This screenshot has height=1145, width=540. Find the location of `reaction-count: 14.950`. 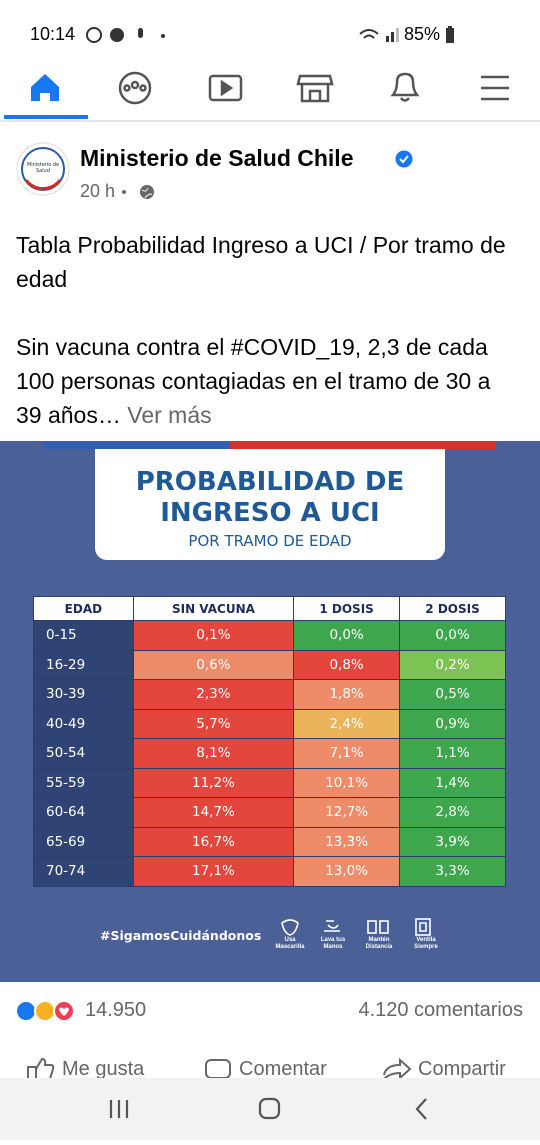

reaction-count: 14.950 is located at coordinates (116, 1010).